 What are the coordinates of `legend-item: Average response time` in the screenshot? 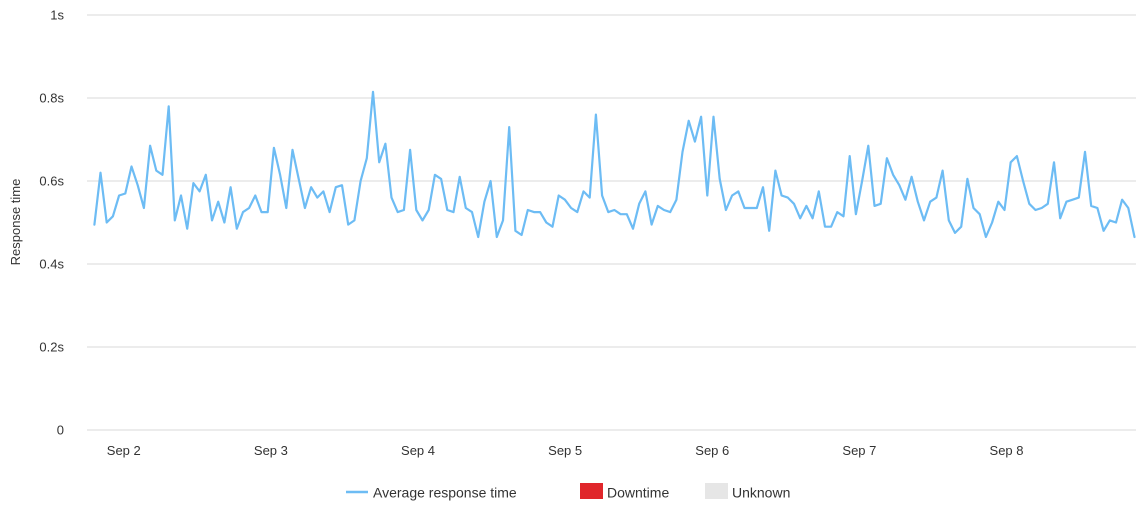 It's located at (431, 493).